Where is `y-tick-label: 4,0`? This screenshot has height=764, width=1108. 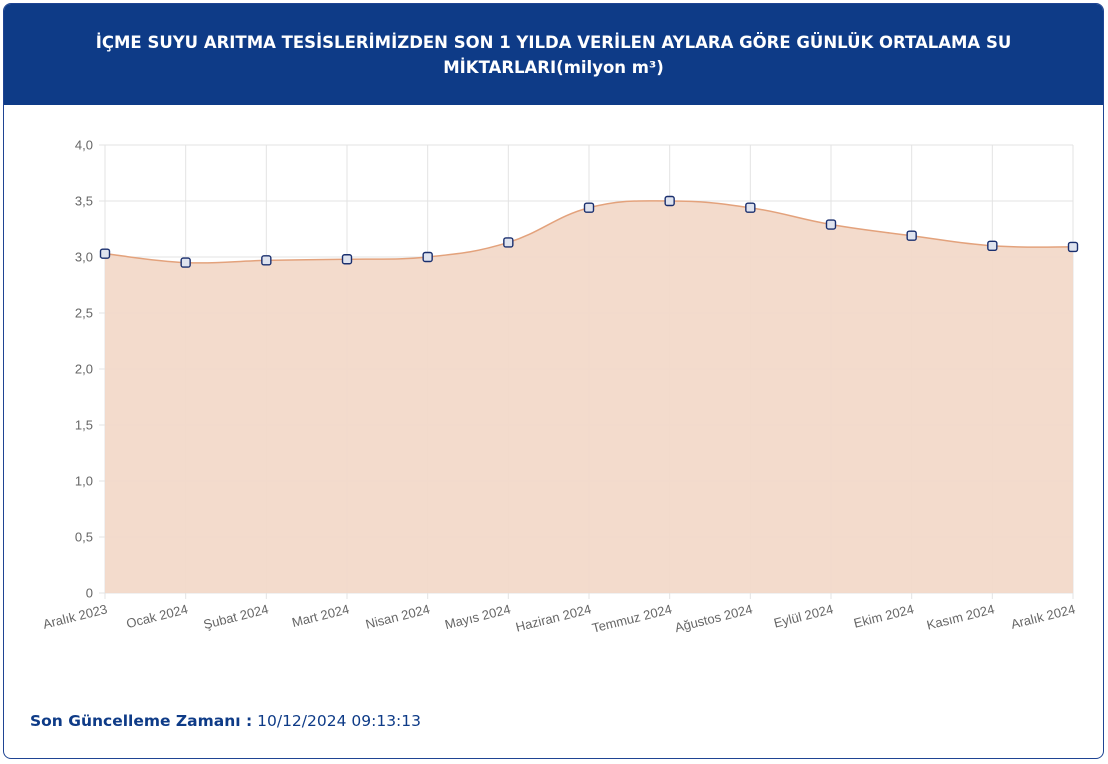
y-tick-label: 4,0 is located at coordinates (84, 145).